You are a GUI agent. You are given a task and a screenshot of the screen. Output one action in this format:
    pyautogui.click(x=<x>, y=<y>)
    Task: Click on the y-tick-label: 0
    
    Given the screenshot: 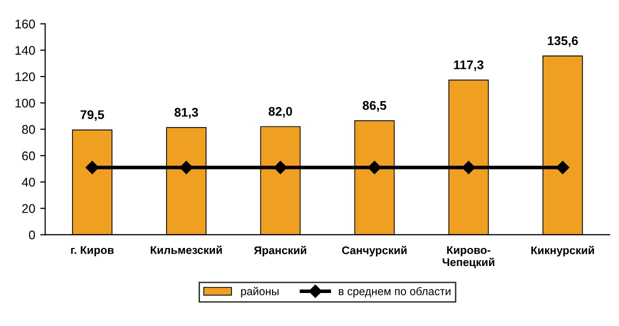 What is the action you would take?
    pyautogui.click(x=32, y=235)
    